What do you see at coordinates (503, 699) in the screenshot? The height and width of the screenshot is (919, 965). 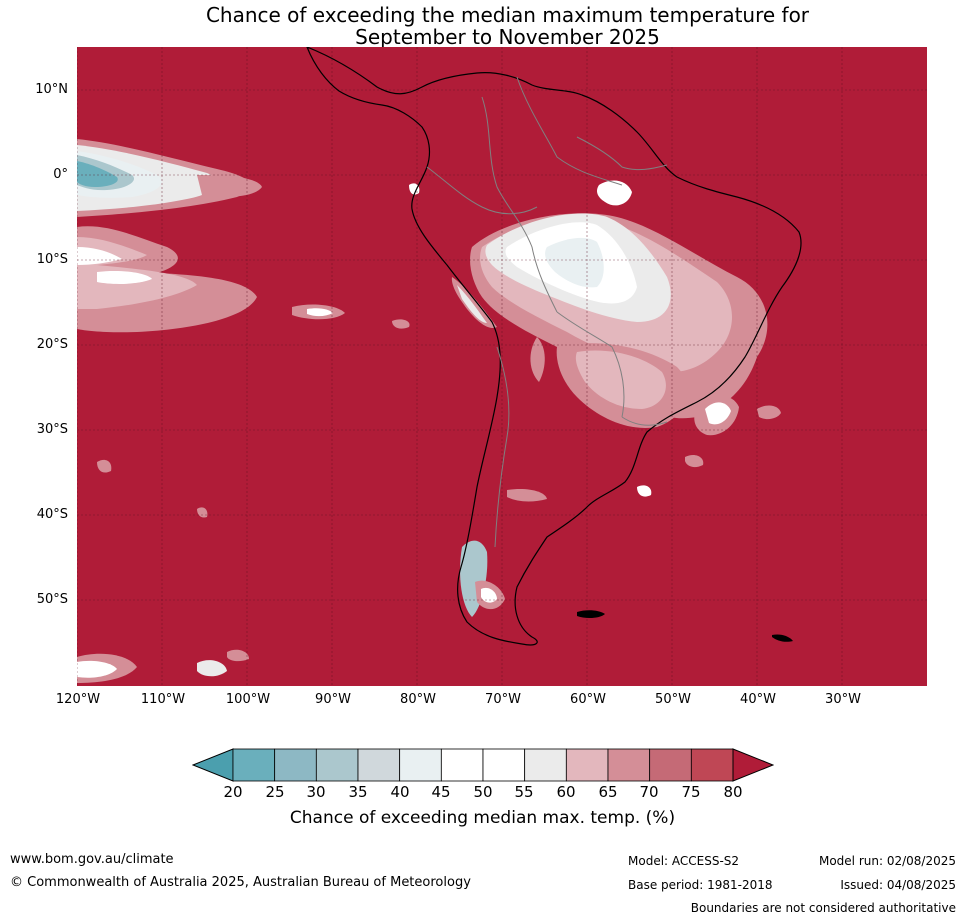 I see `lon-label-70w: 70°W` at bounding box center [503, 699].